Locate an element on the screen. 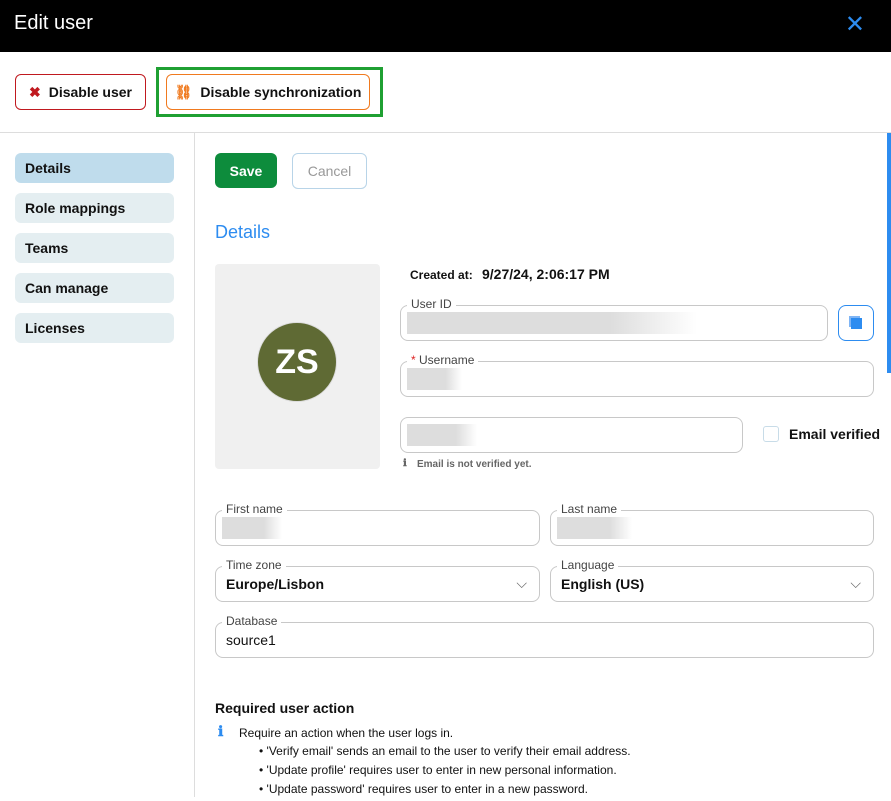 Image resolution: width=891 pixels, height=801 pixels. last-name-field: Last name is located at coordinates (712, 524).